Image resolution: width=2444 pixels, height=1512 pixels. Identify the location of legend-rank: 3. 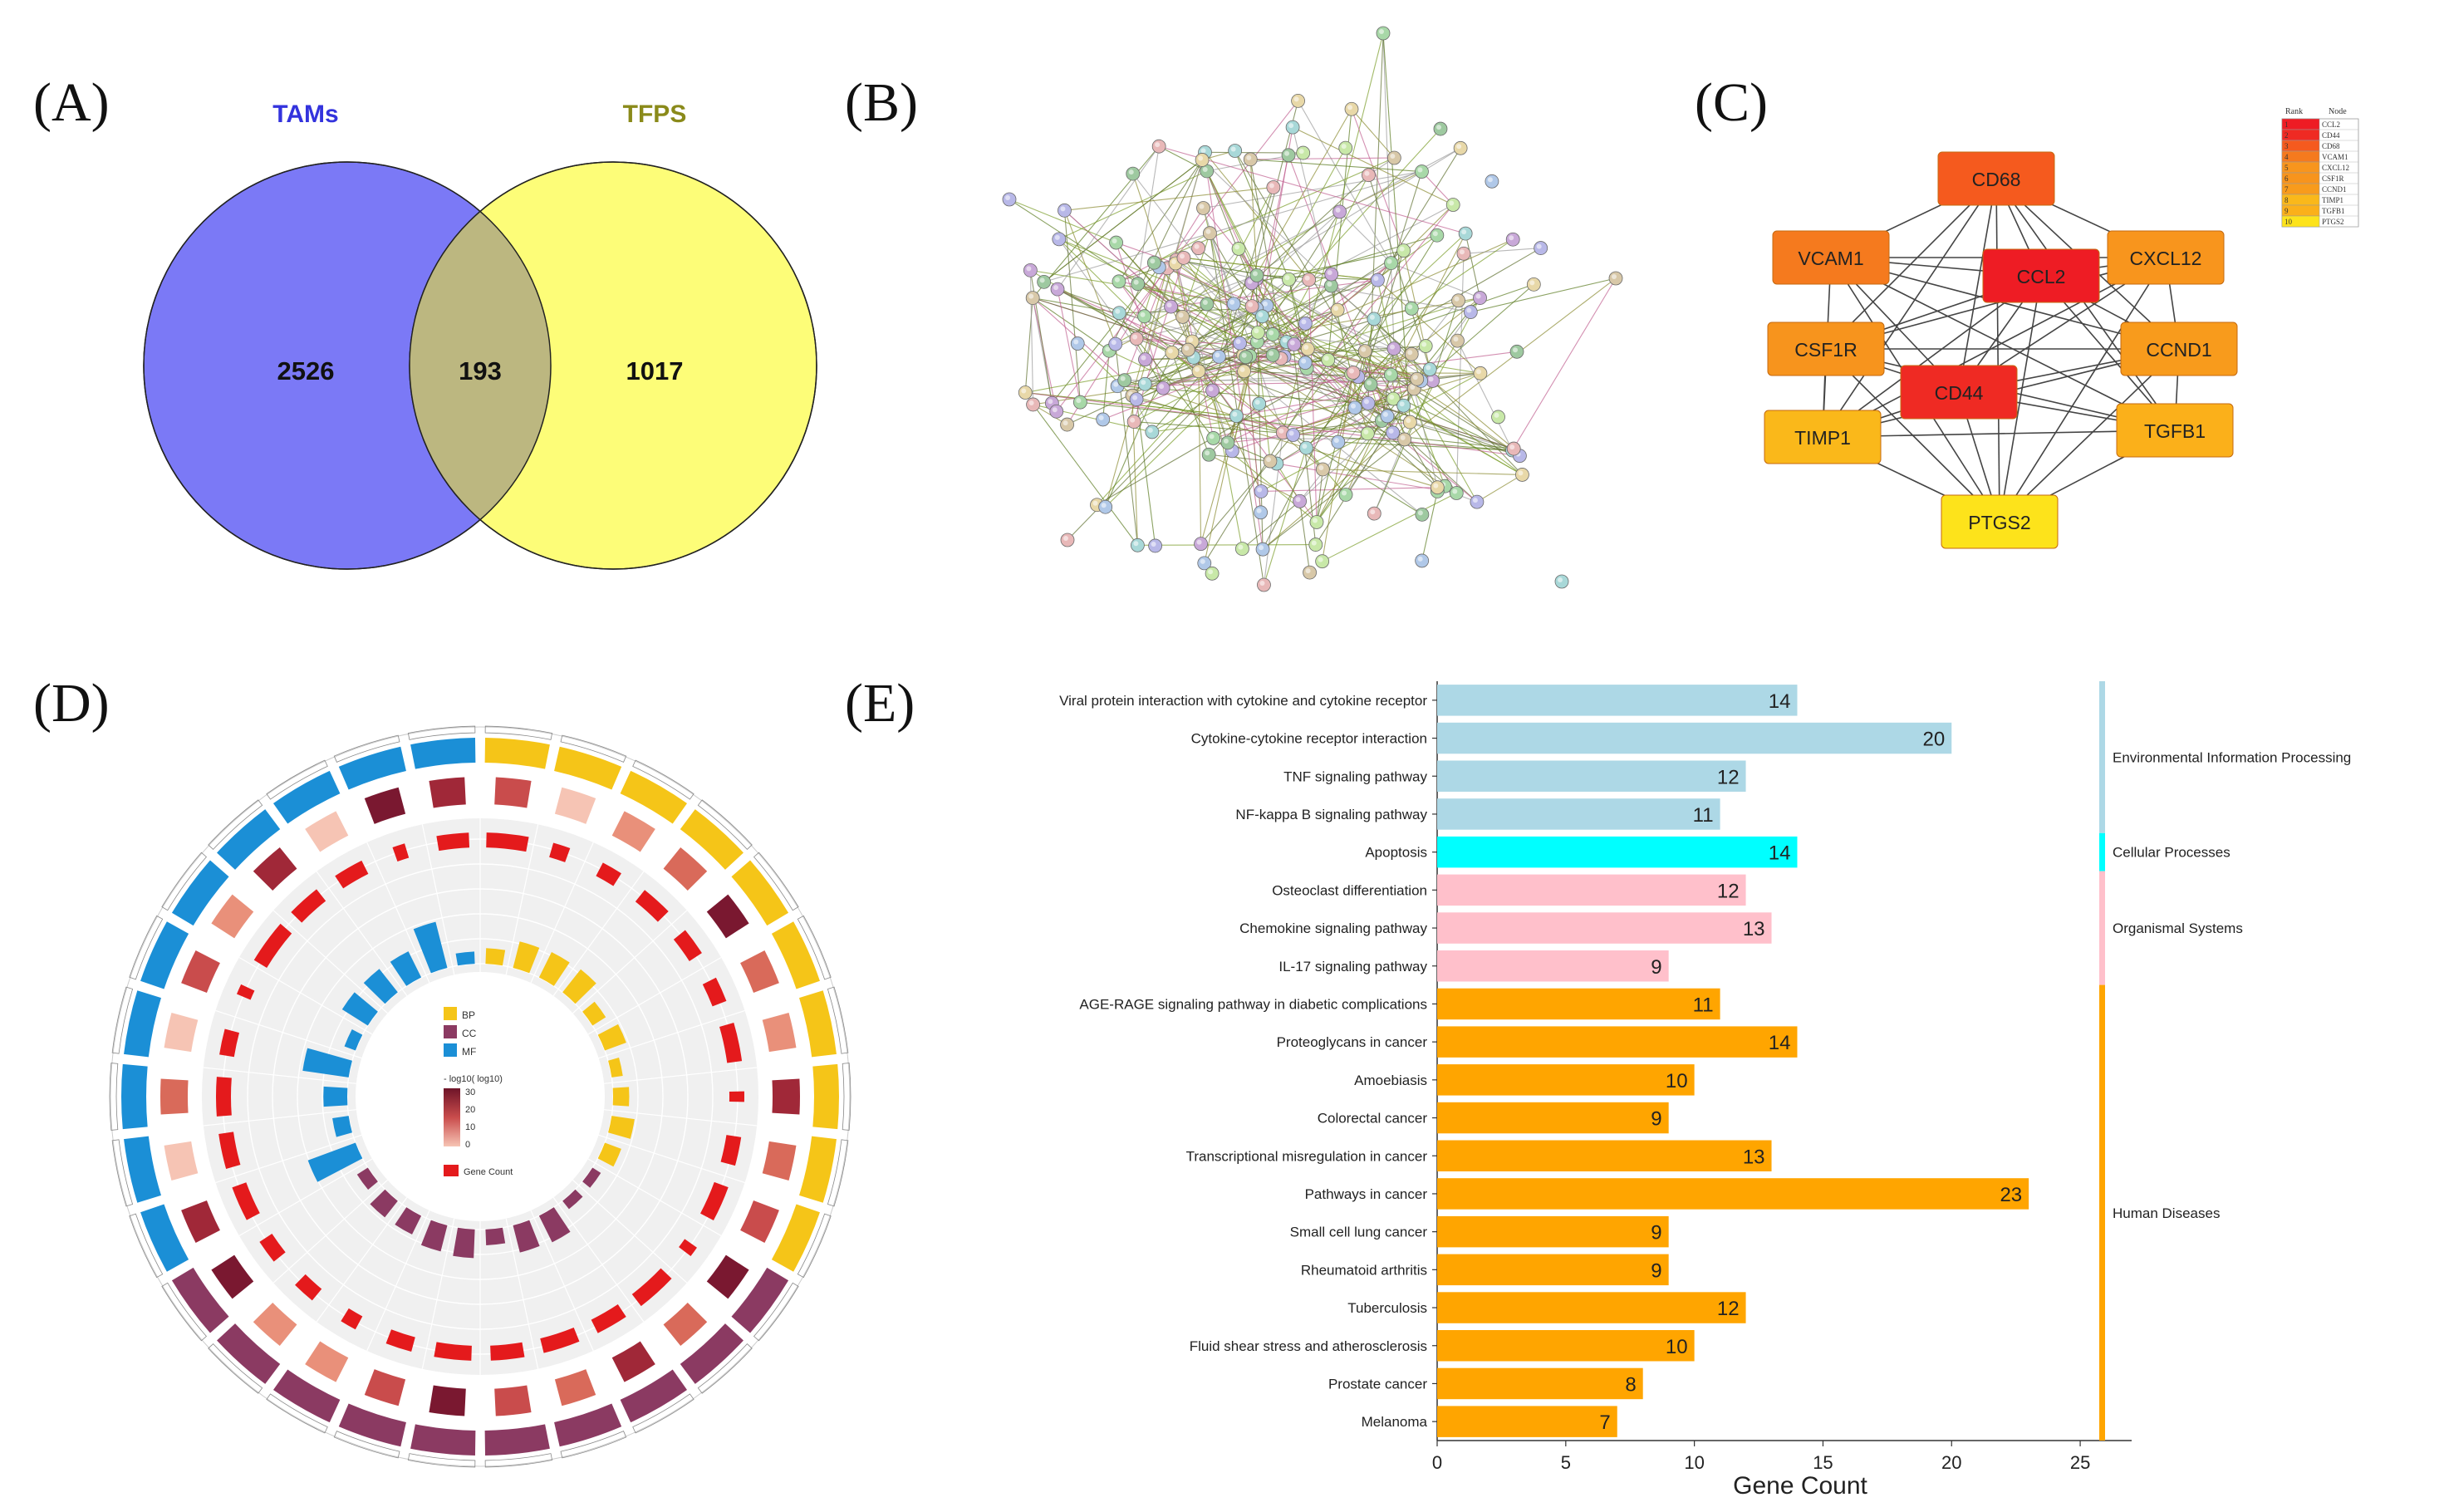
(2287, 146).